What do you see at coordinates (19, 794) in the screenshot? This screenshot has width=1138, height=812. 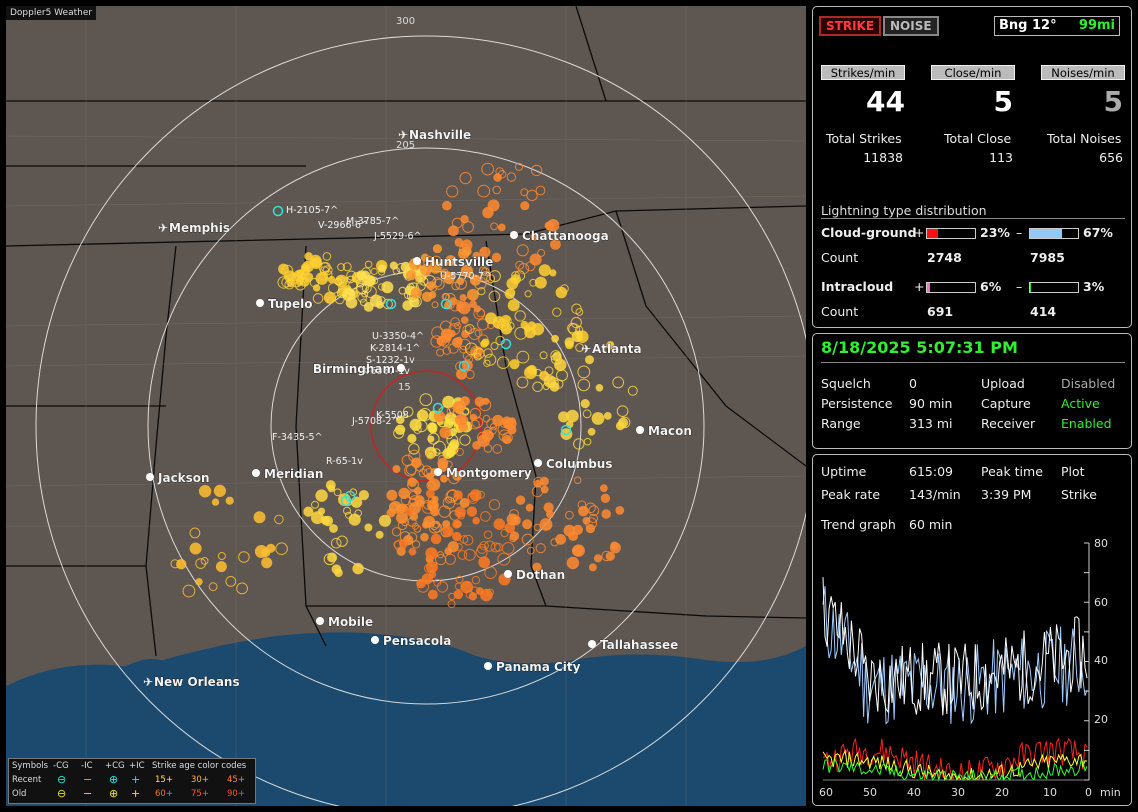 I see `legend-old-label: Old` at bounding box center [19, 794].